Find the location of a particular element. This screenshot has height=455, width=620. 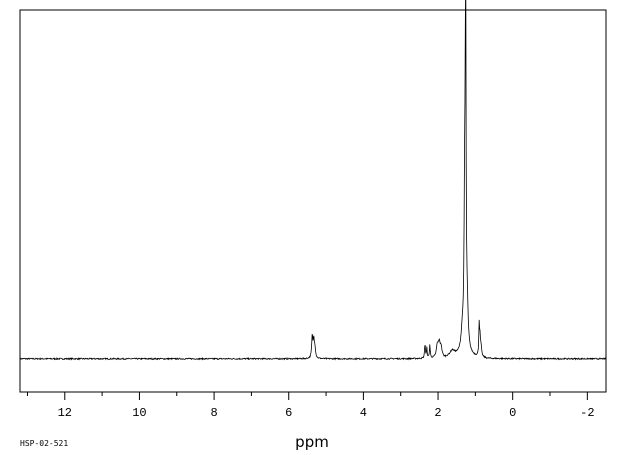

tick-label: 0 is located at coordinates (512, 413).